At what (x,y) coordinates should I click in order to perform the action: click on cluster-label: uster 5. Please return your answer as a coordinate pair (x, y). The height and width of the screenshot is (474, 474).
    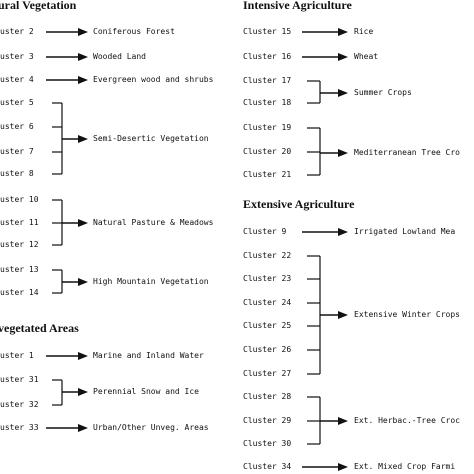
    Looking at the image, I should click on (17, 102).